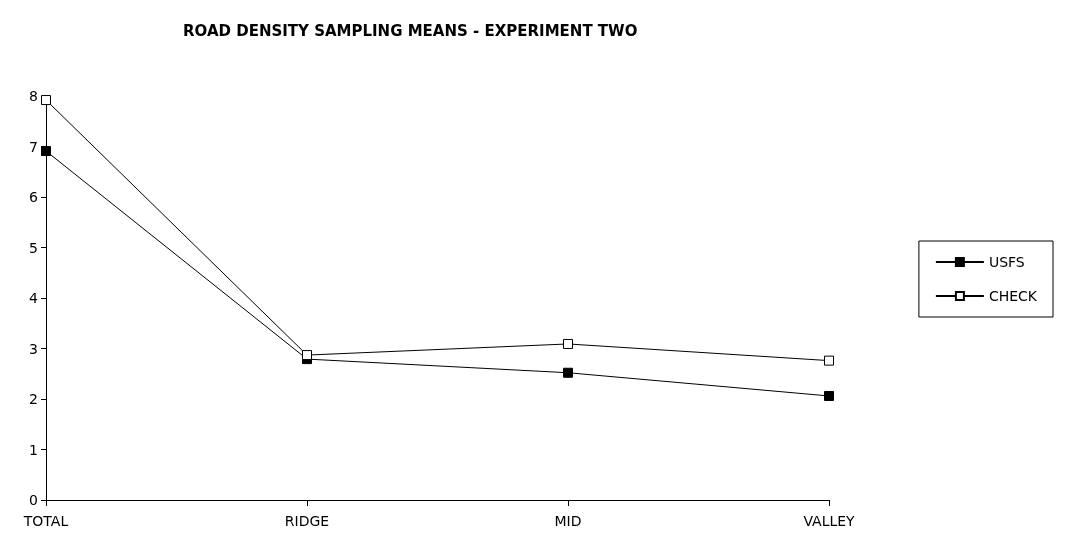 The image size is (1069, 558). What do you see at coordinates (34, 298) in the screenshot?
I see `y-tick-label: 4` at bounding box center [34, 298].